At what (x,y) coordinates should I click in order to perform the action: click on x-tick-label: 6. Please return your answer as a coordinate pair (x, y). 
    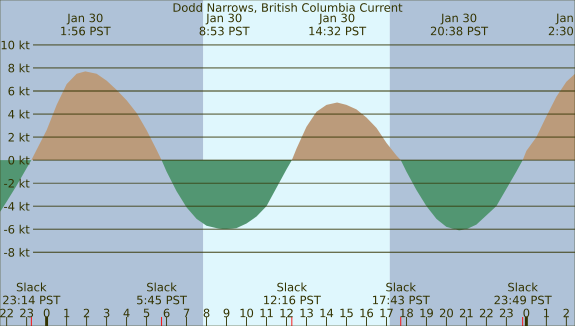
    Looking at the image, I should click on (167, 313).